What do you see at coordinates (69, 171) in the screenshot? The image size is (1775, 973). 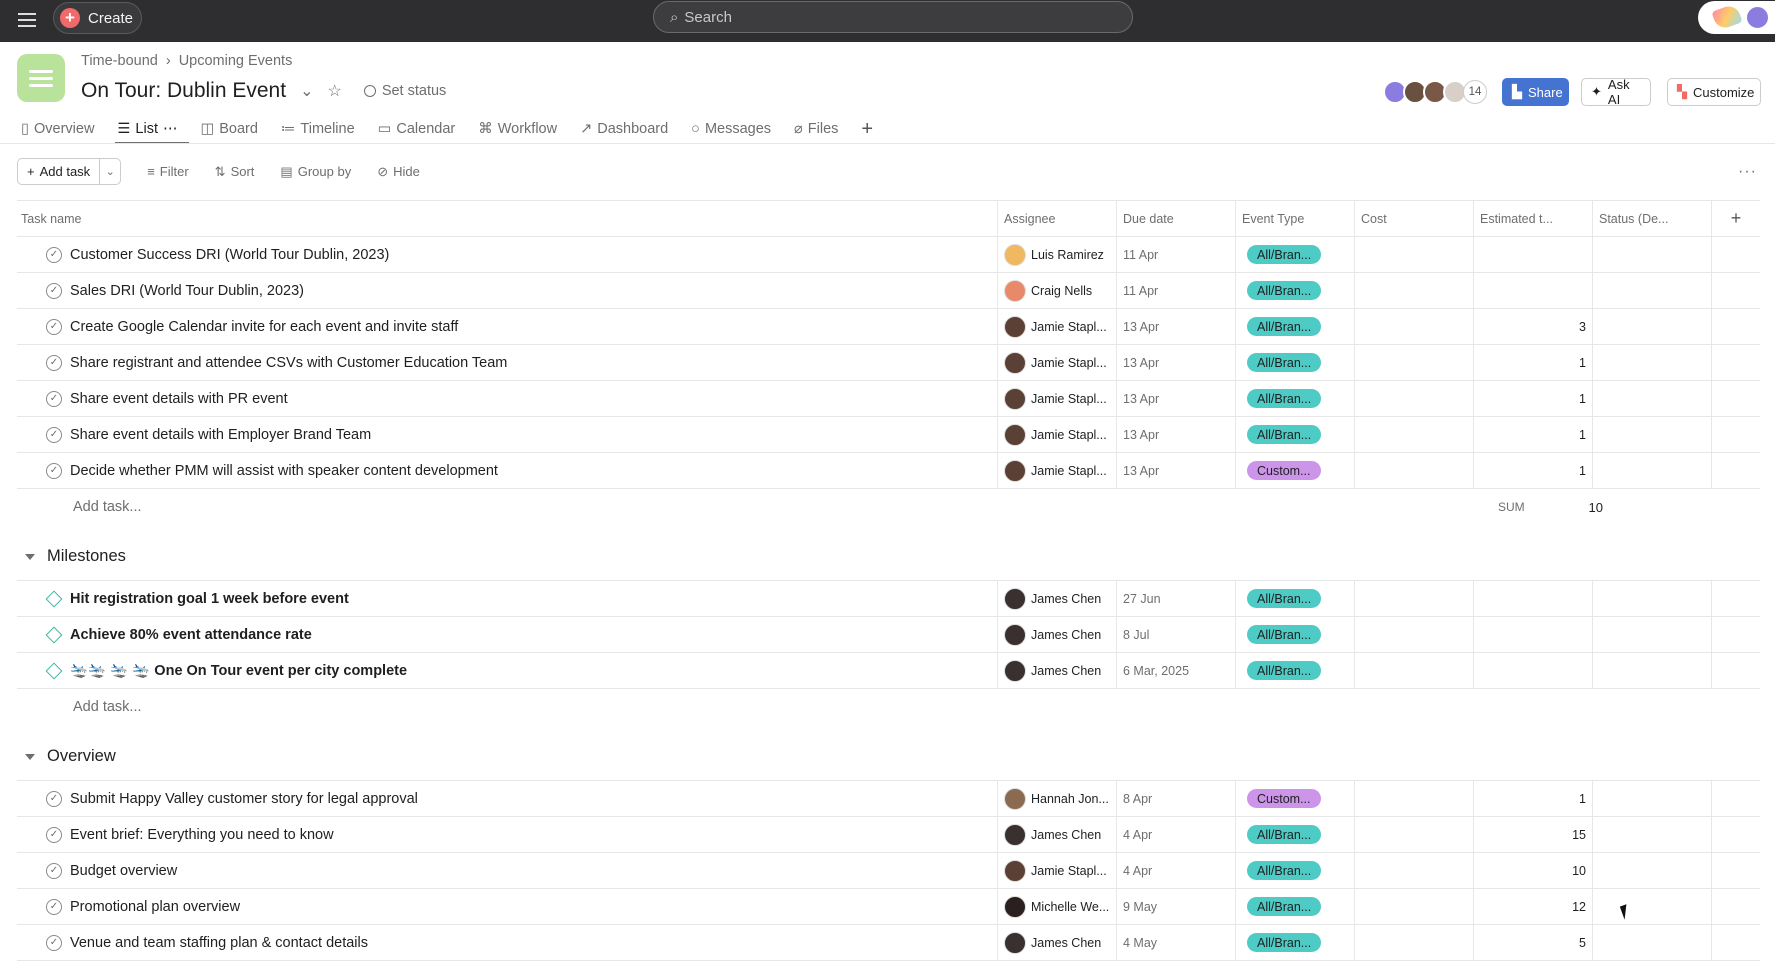 I see `add-task-button: + Add task ⌄` at bounding box center [69, 171].